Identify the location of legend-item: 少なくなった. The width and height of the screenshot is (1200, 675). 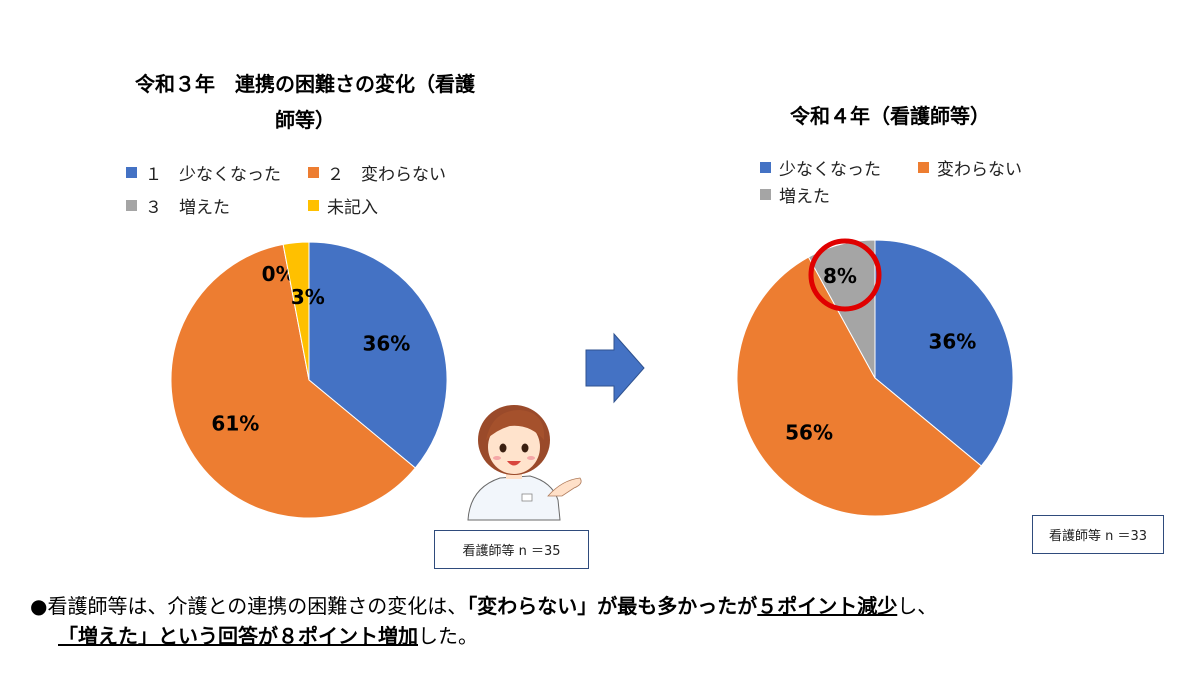
(820, 167).